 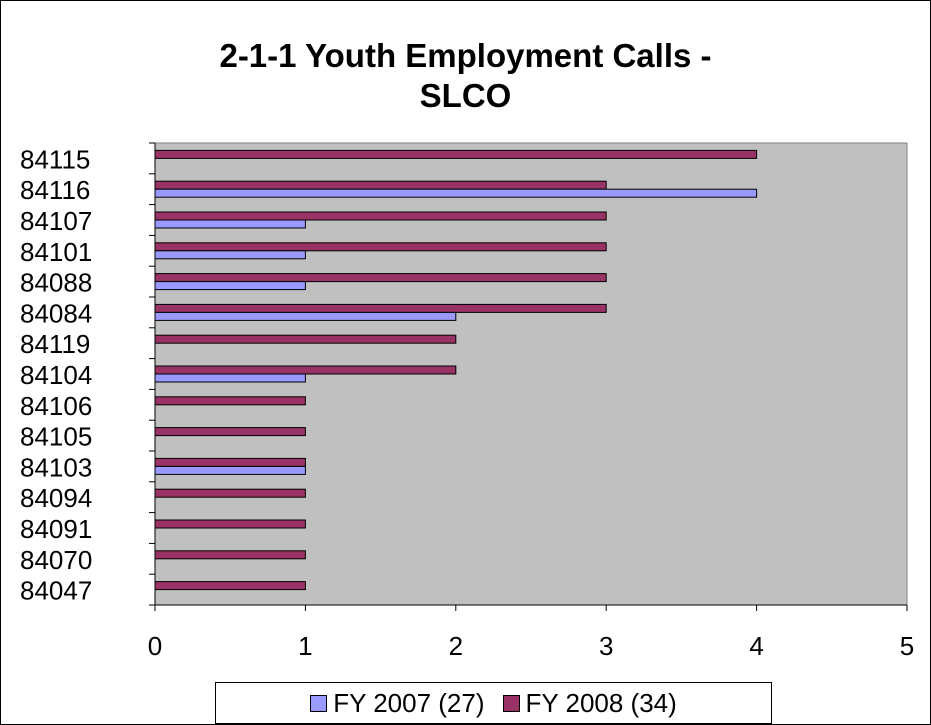 What do you see at coordinates (511, 703) in the screenshot?
I see `legend-swatch-fy2008` at bounding box center [511, 703].